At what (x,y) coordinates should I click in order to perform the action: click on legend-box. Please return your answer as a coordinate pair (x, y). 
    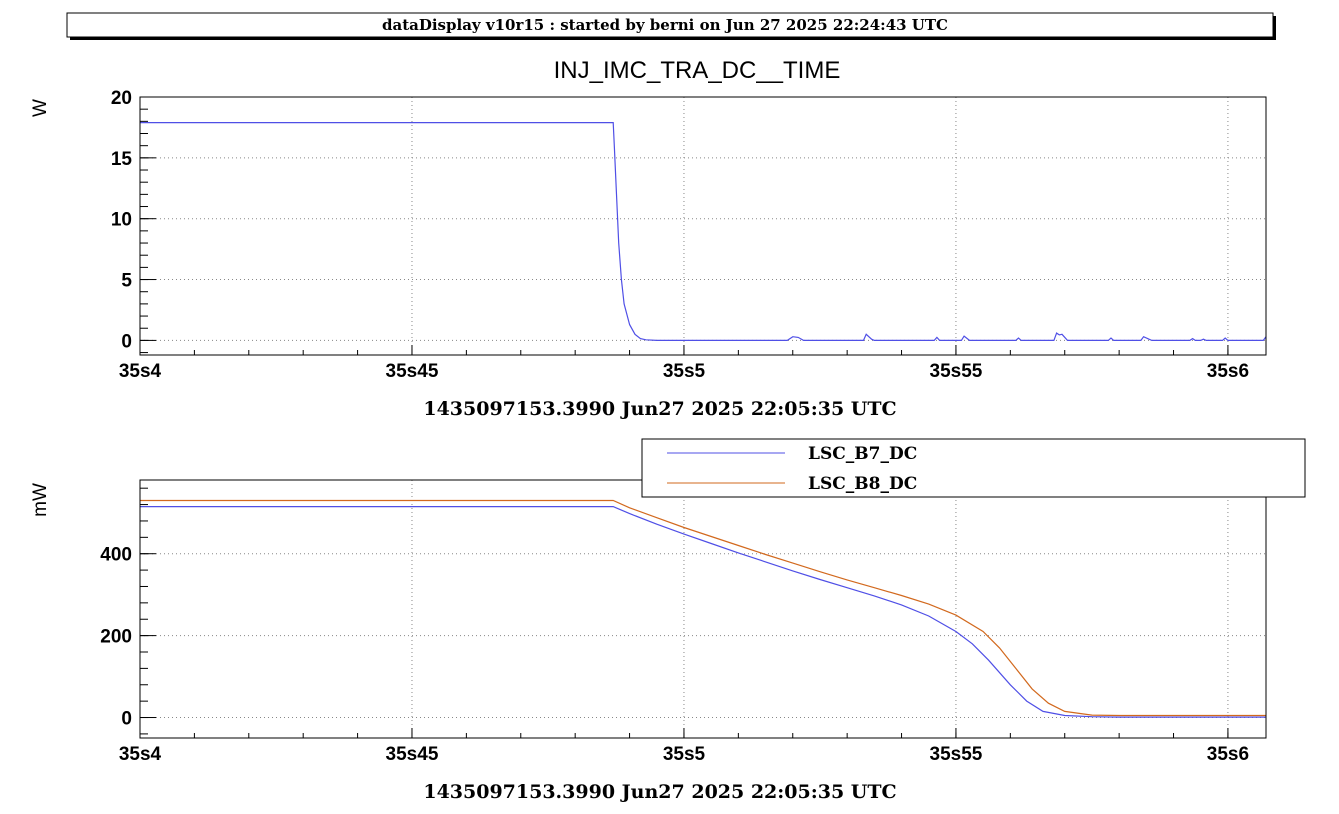
    Looking at the image, I should click on (973, 468).